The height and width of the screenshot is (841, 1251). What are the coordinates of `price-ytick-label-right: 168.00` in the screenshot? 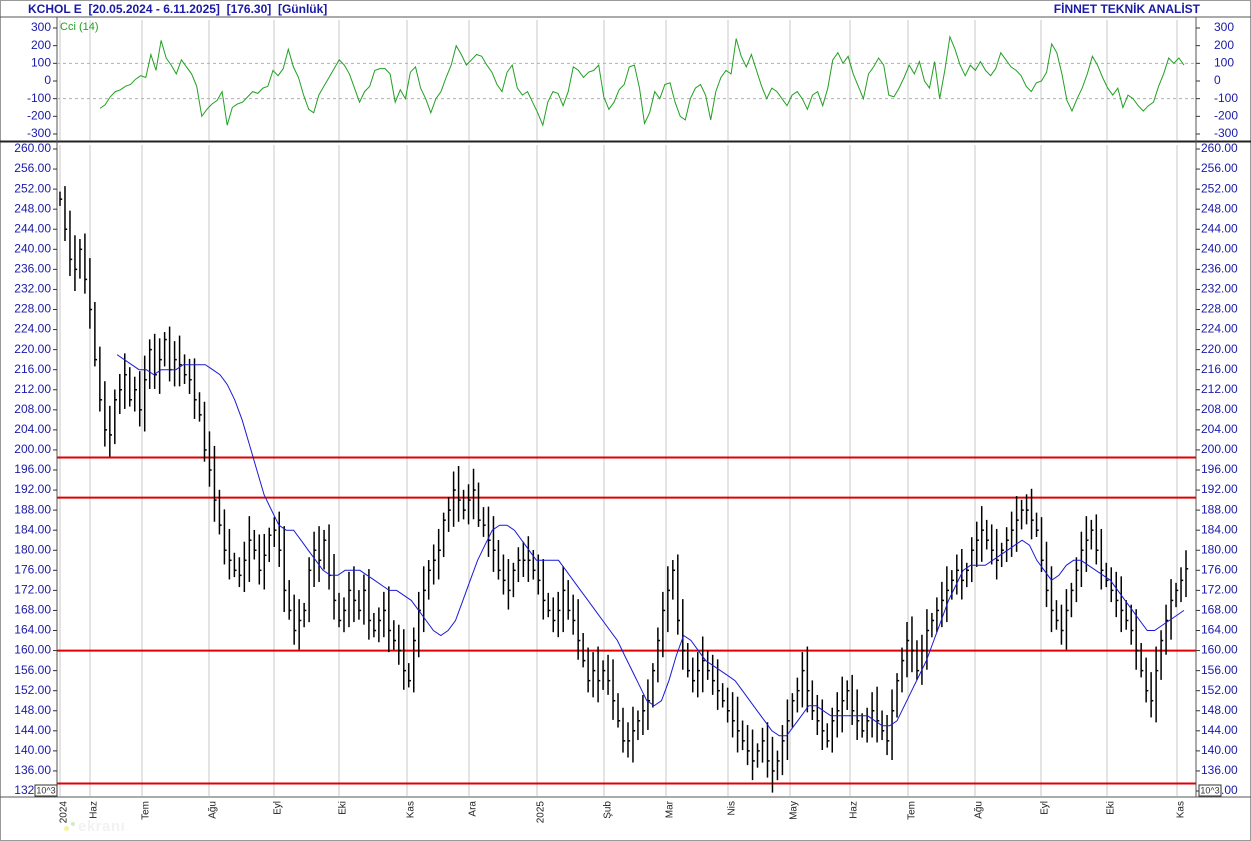 It's located at (1219, 610).